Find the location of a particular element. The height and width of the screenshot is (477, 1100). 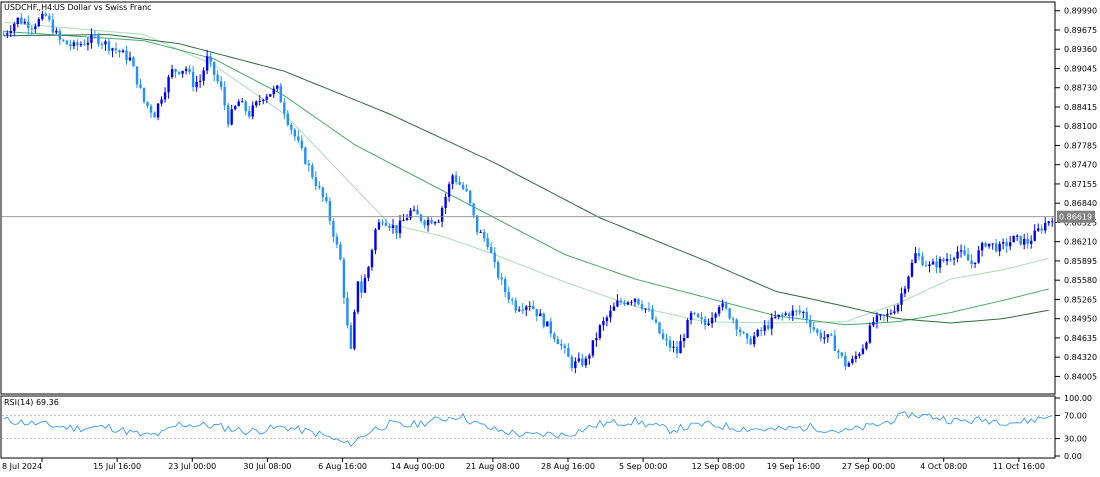

price-tick-label: 0.86840 is located at coordinates (1080, 203).